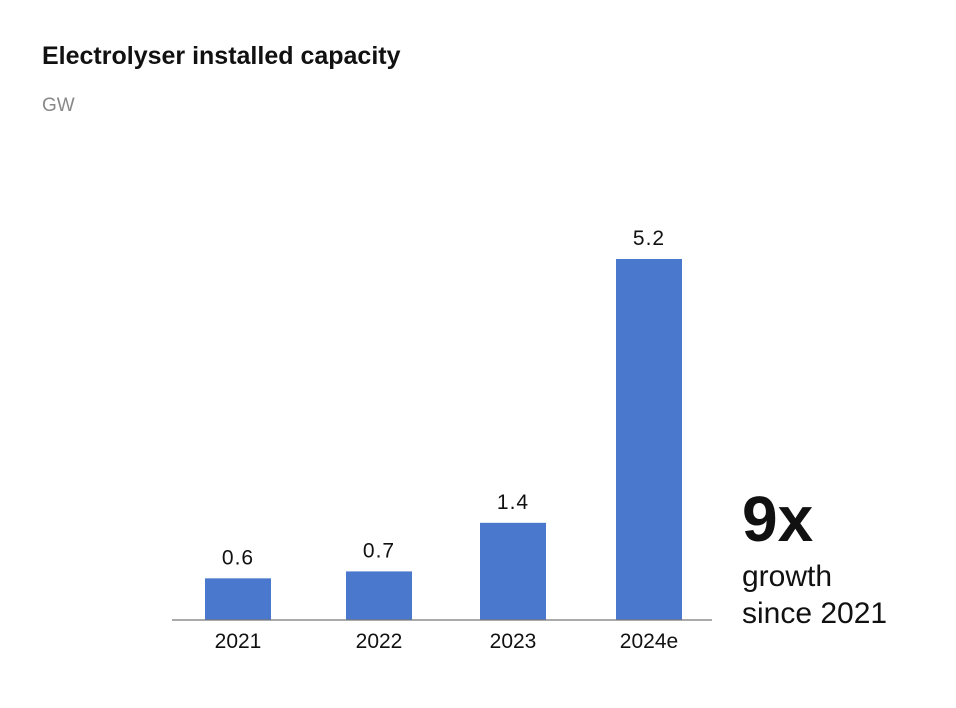 The height and width of the screenshot is (708, 956). What do you see at coordinates (58, 105) in the screenshot?
I see `y-axis-unit: GW` at bounding box center [58, 105].